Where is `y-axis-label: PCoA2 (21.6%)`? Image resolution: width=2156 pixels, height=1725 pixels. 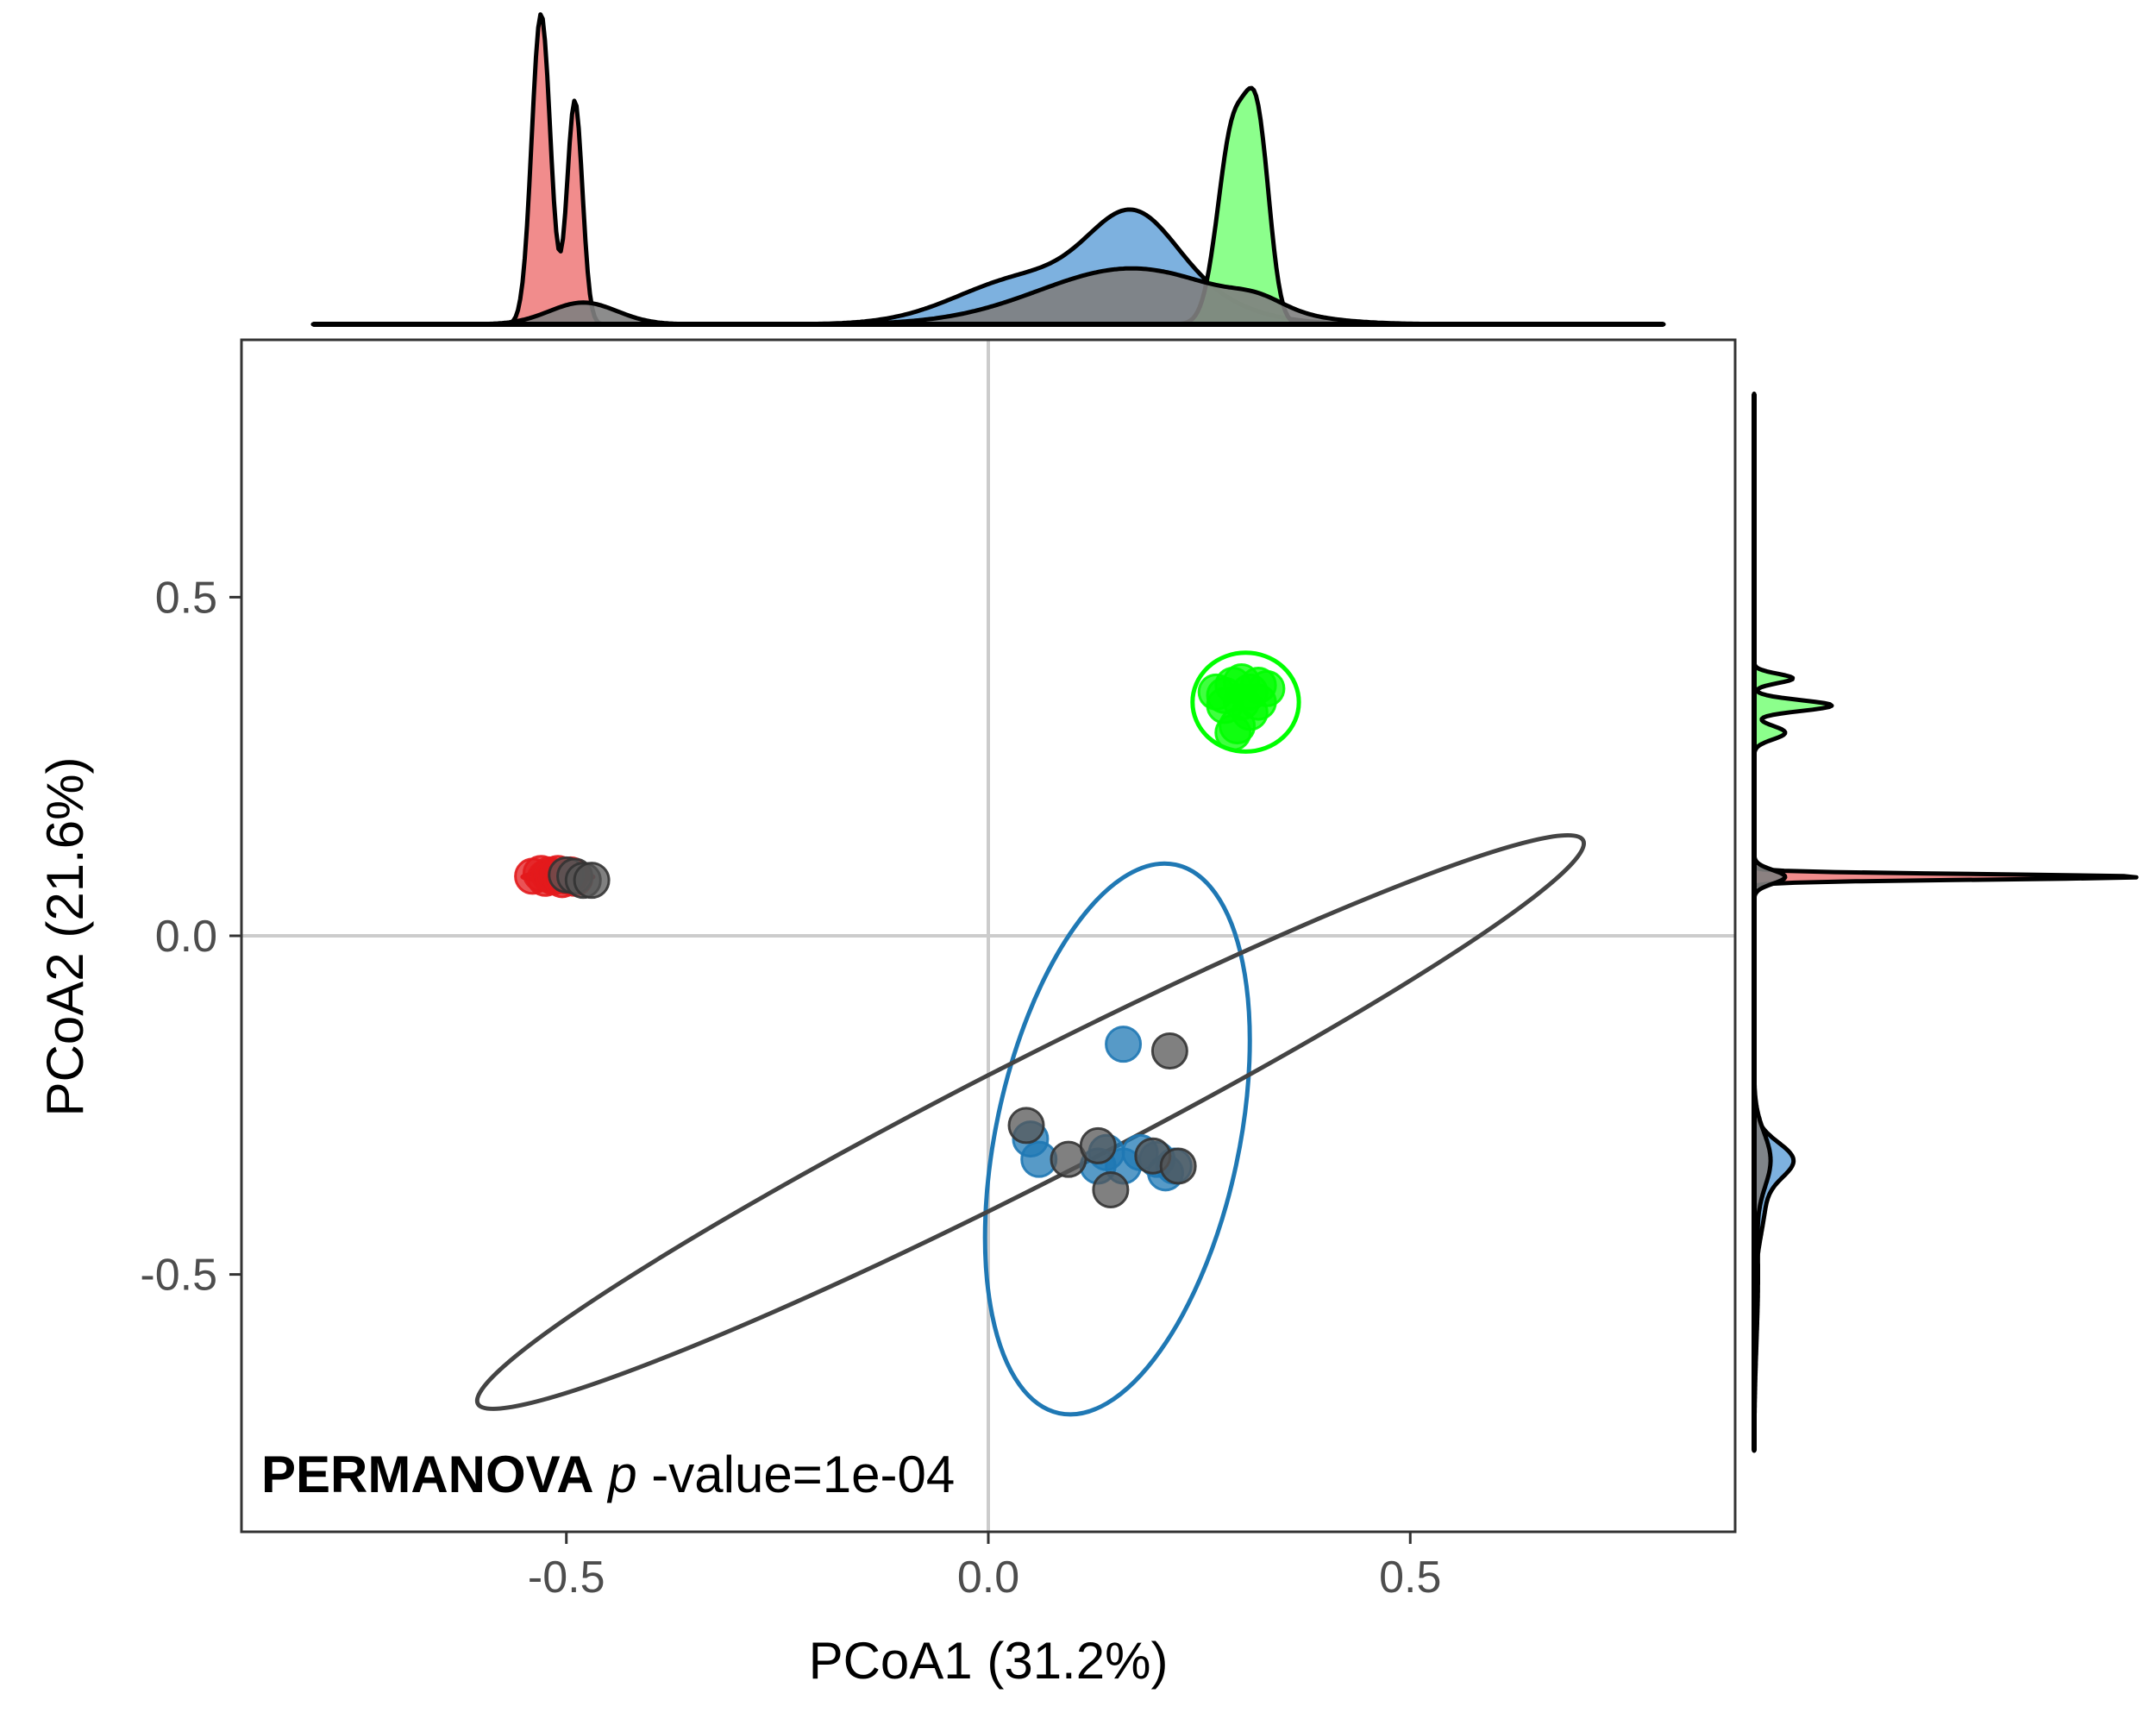 y-axis-label: PCoA2 (21.6%) is located at coordinates (65, 937).